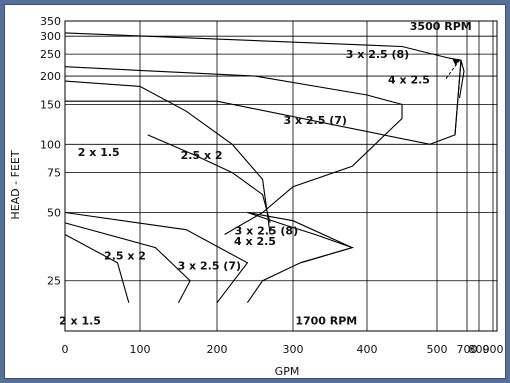  What do you see at coordinates (50, 144) in the screenshot?
I see `y-tick-label: 100` at bounding box center [50, 144].